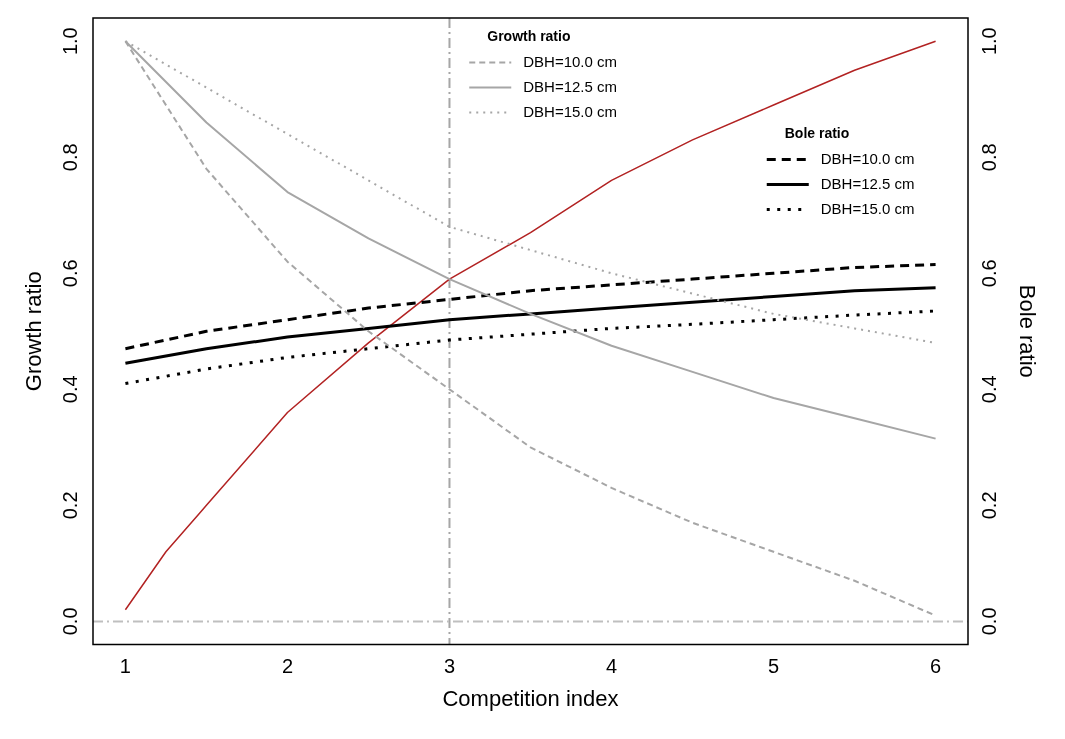 This screenshot has height=739, width=1065. Describe the element at coordinates (1027, 331) in the screenshot. I see `y2-axis-title: Bole ratio` at that location.